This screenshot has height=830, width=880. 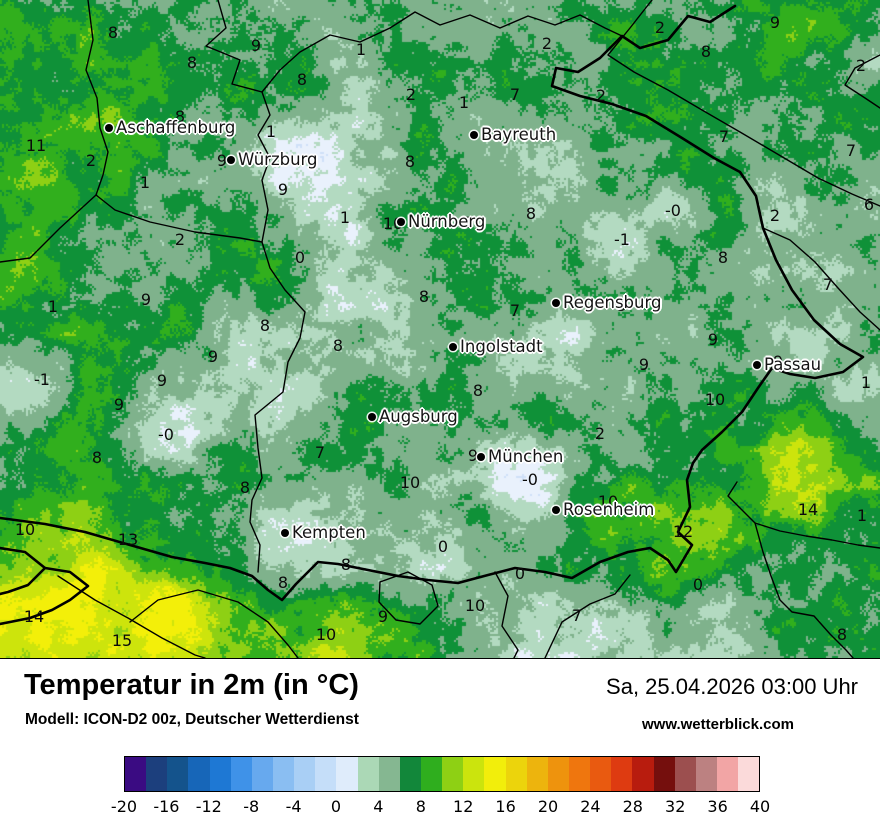 What do you see at coordinates (718, 724) in the screenshot?
I see `website-url: www.wetterblick.com` at bounding box center [718, 724].